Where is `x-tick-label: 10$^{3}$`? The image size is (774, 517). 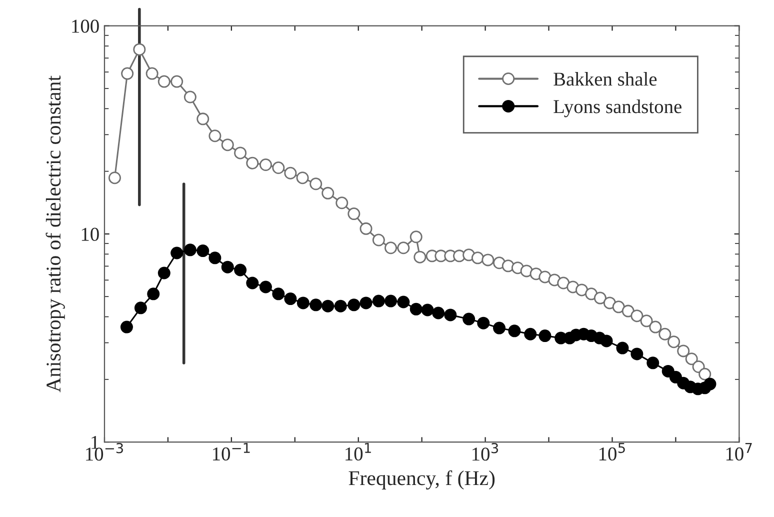
x-tick-label: 10$^{3}$ is located at coordinates (485, 451).